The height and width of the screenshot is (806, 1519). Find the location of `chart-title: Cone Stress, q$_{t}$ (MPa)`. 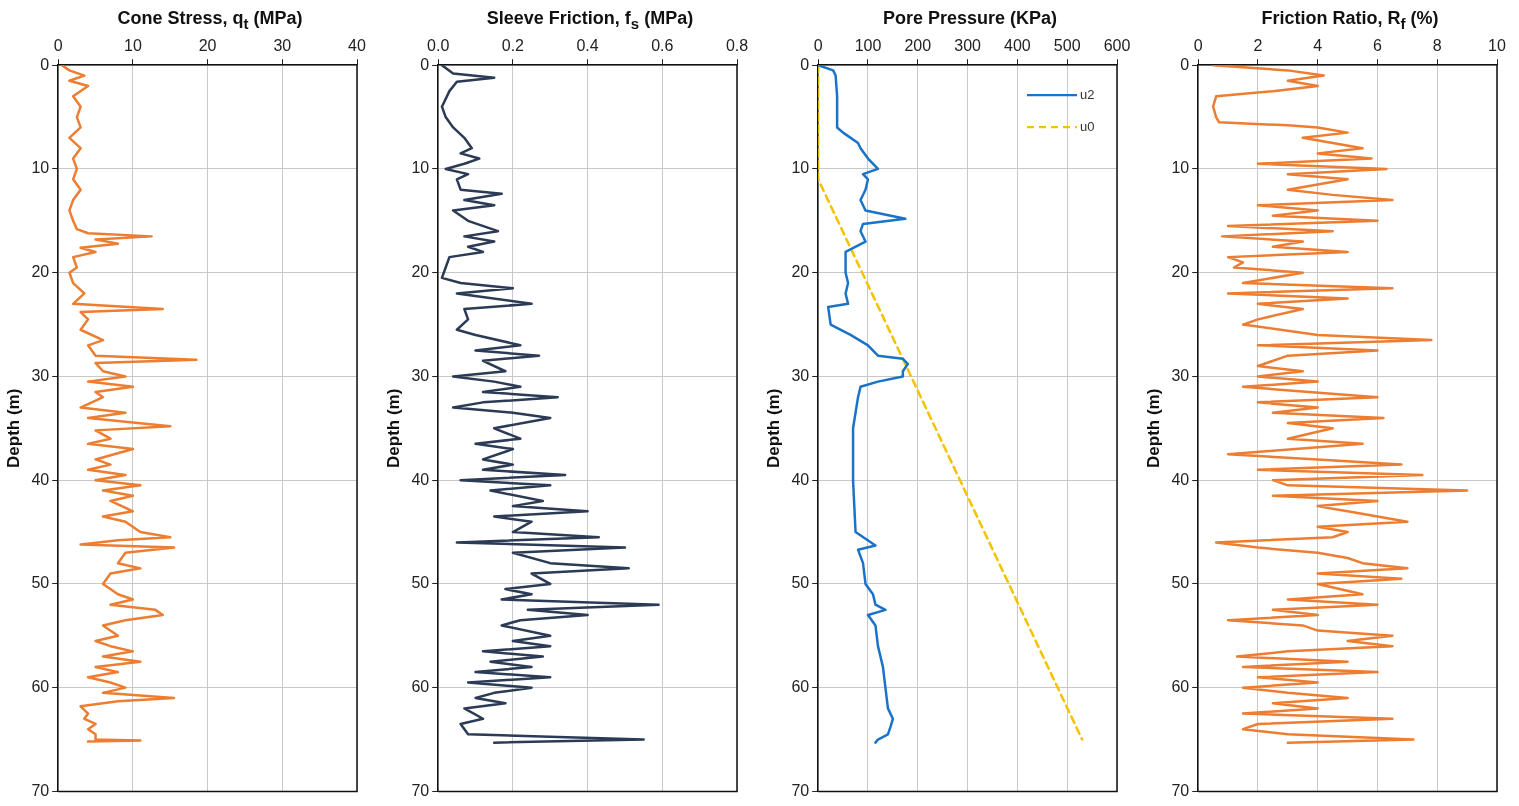

chart-title: Cone Stress, q$_{t}$ (MPa) is located at coordinates (210, 20).